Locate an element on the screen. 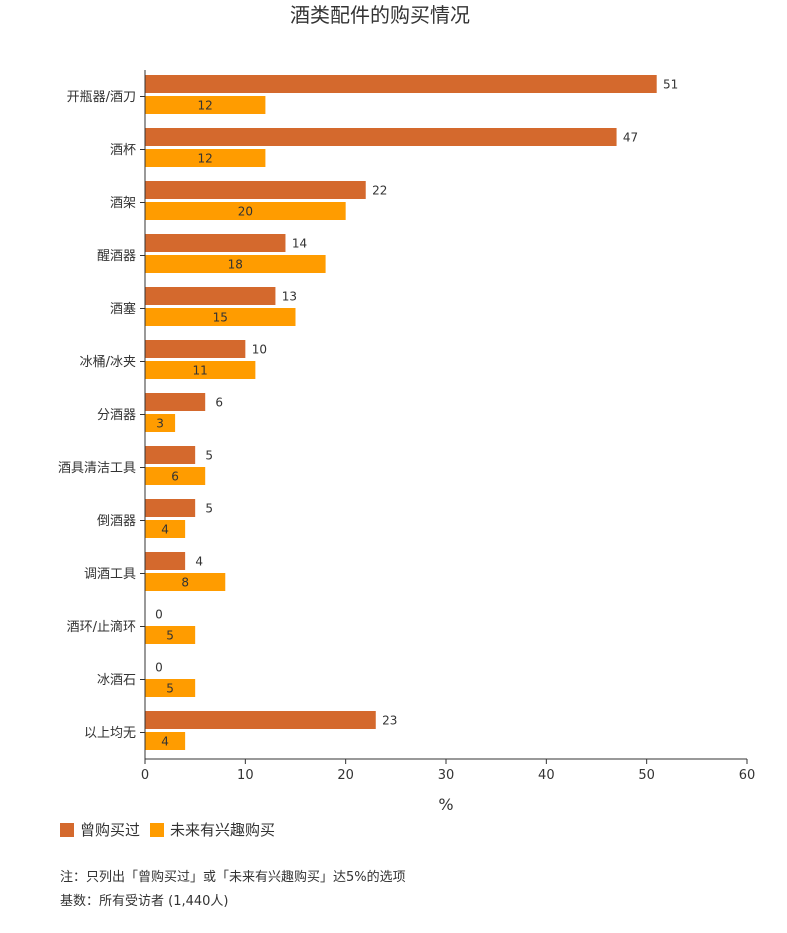 The image size is (787, 933). x-tick-label: 40 is located at coordinates (546, 775).